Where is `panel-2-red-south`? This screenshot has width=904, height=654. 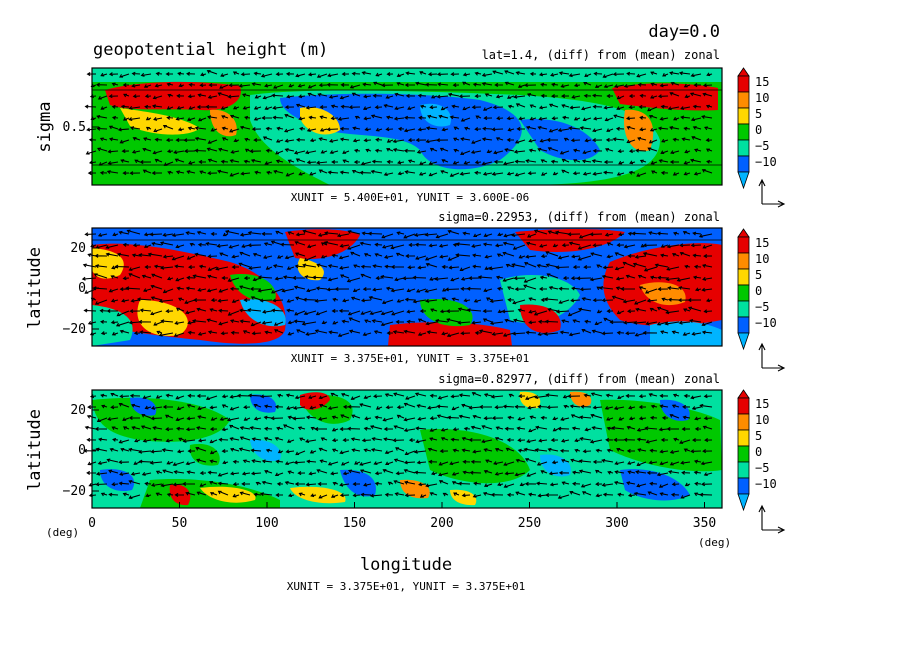
panel-2-red-south is located at coordinates (450, 334).